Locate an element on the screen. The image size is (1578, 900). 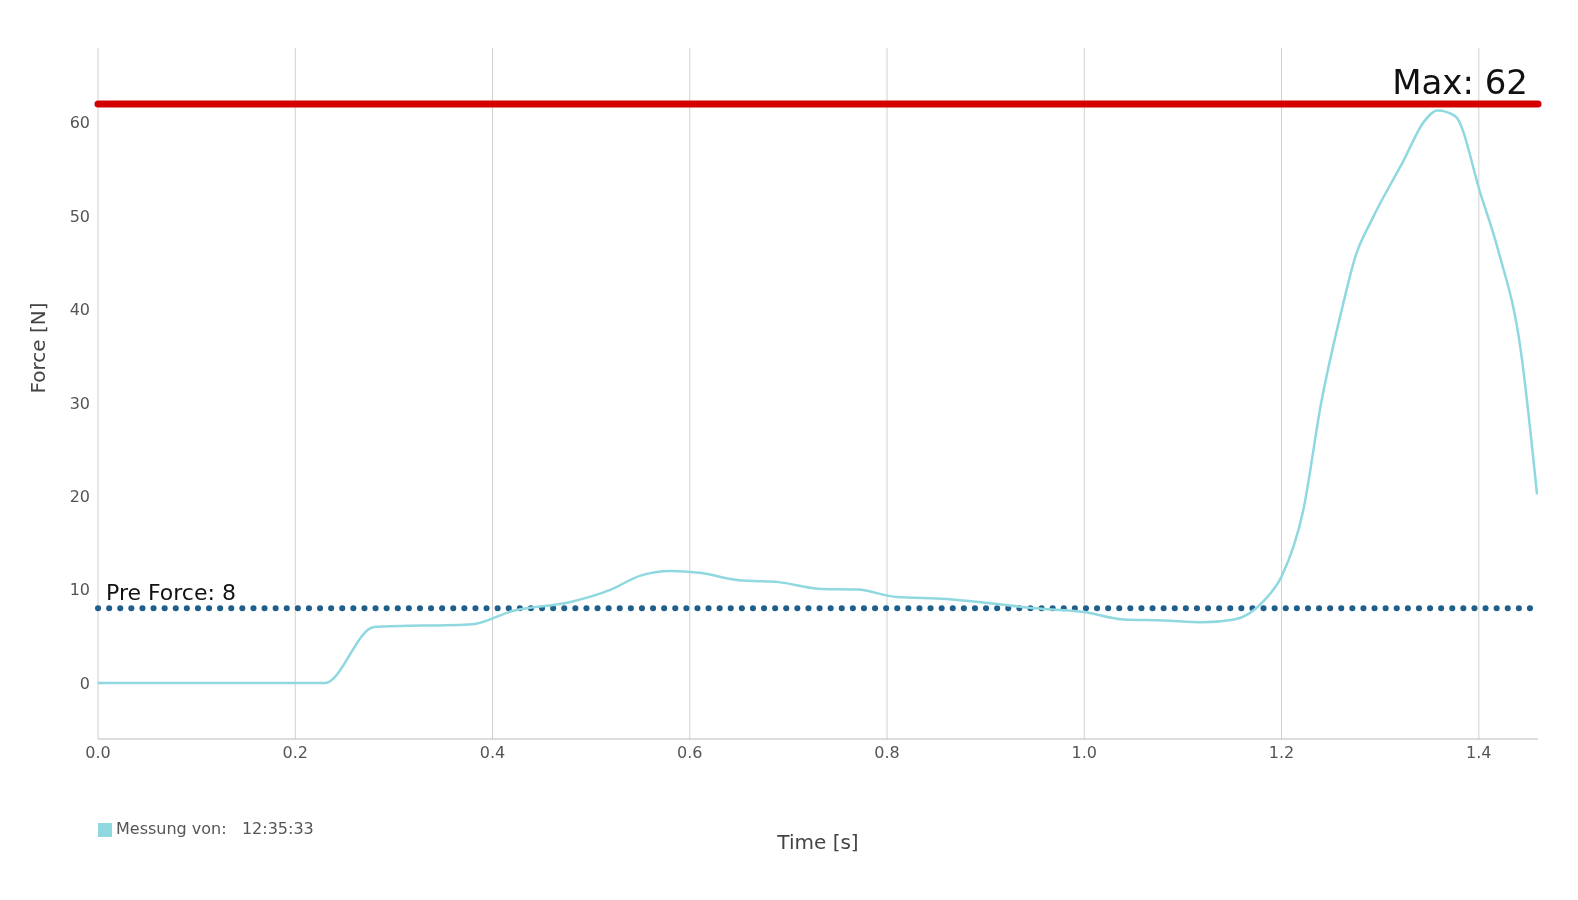
ref-line-label: Max: 62 is located at coordinates (1460, 82).